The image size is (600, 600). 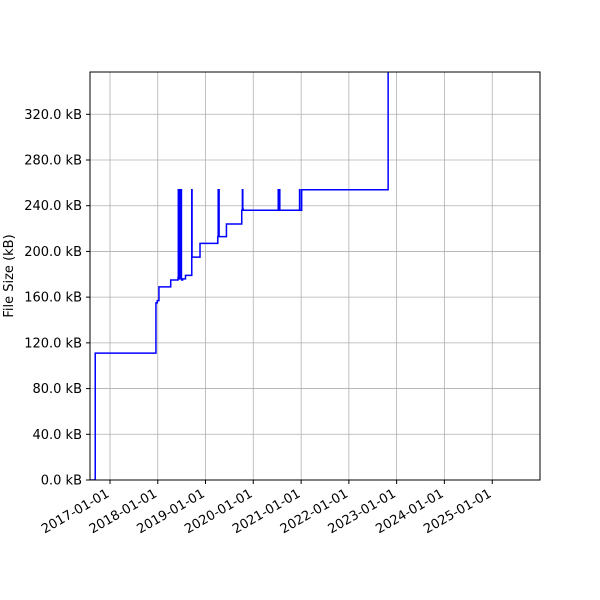 What do you see at coordinates (53, 206) in the screenshot?
I see `y-tick-label: 240.0 kB` at bounding box center [53, 206].